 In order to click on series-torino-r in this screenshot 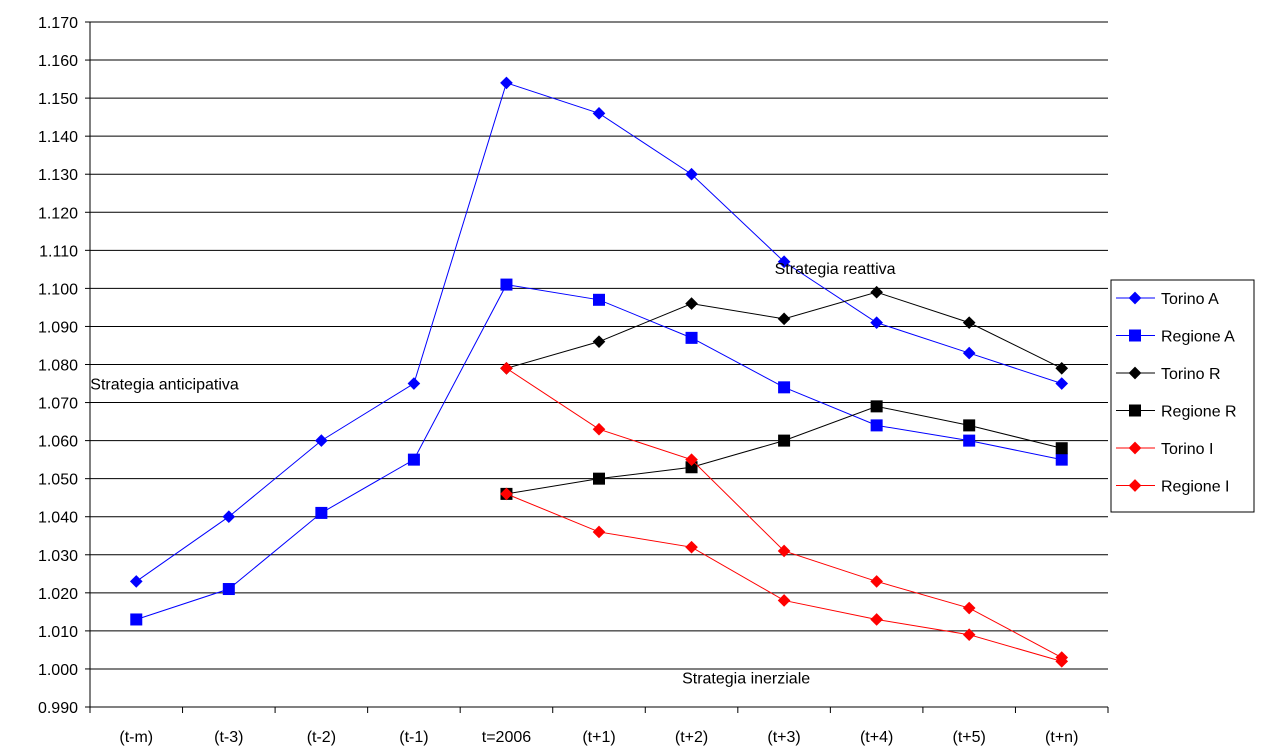, I will do `click(784, 330)`.